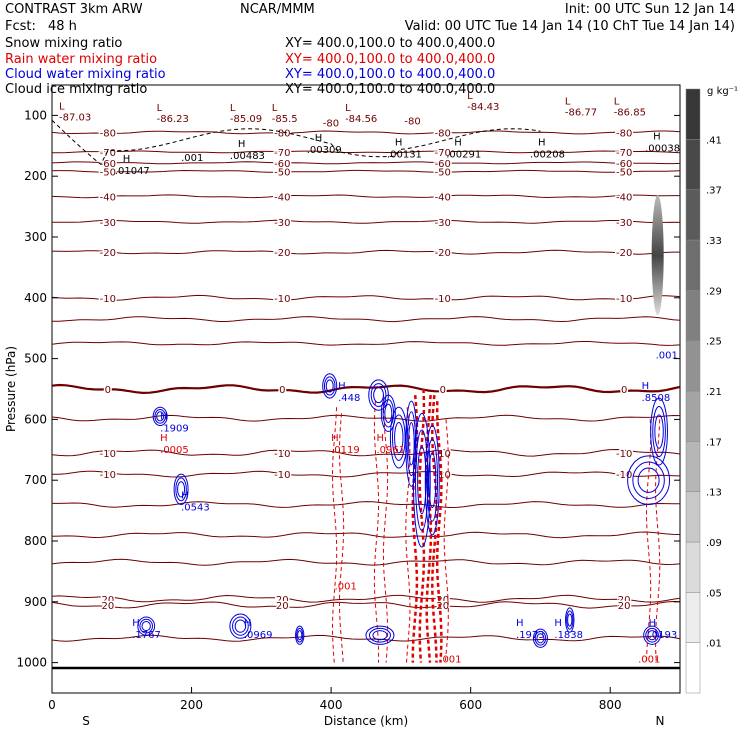 The height and width of the screenshot is (740, 740). I want to click on header-center-title: NCAR/MMM, so click(277, 9).